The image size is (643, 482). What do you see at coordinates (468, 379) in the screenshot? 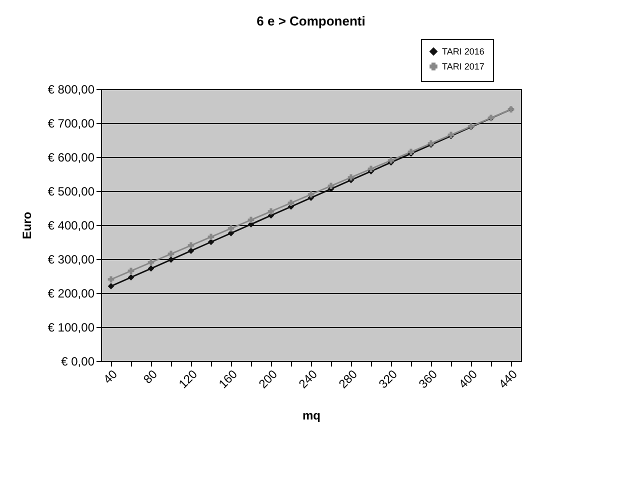
I see `x-tick-label: 400` at bounding box center [468, 379].